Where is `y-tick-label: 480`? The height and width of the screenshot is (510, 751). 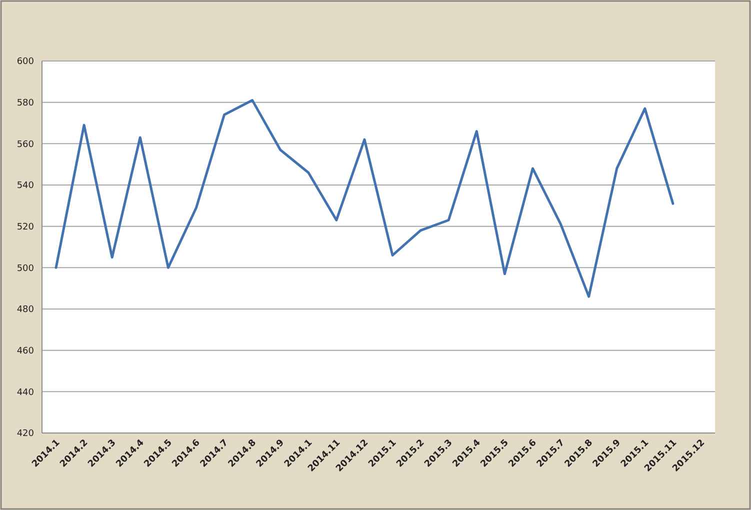 y-tick-label: 480 is located at coordinates (25, 310).